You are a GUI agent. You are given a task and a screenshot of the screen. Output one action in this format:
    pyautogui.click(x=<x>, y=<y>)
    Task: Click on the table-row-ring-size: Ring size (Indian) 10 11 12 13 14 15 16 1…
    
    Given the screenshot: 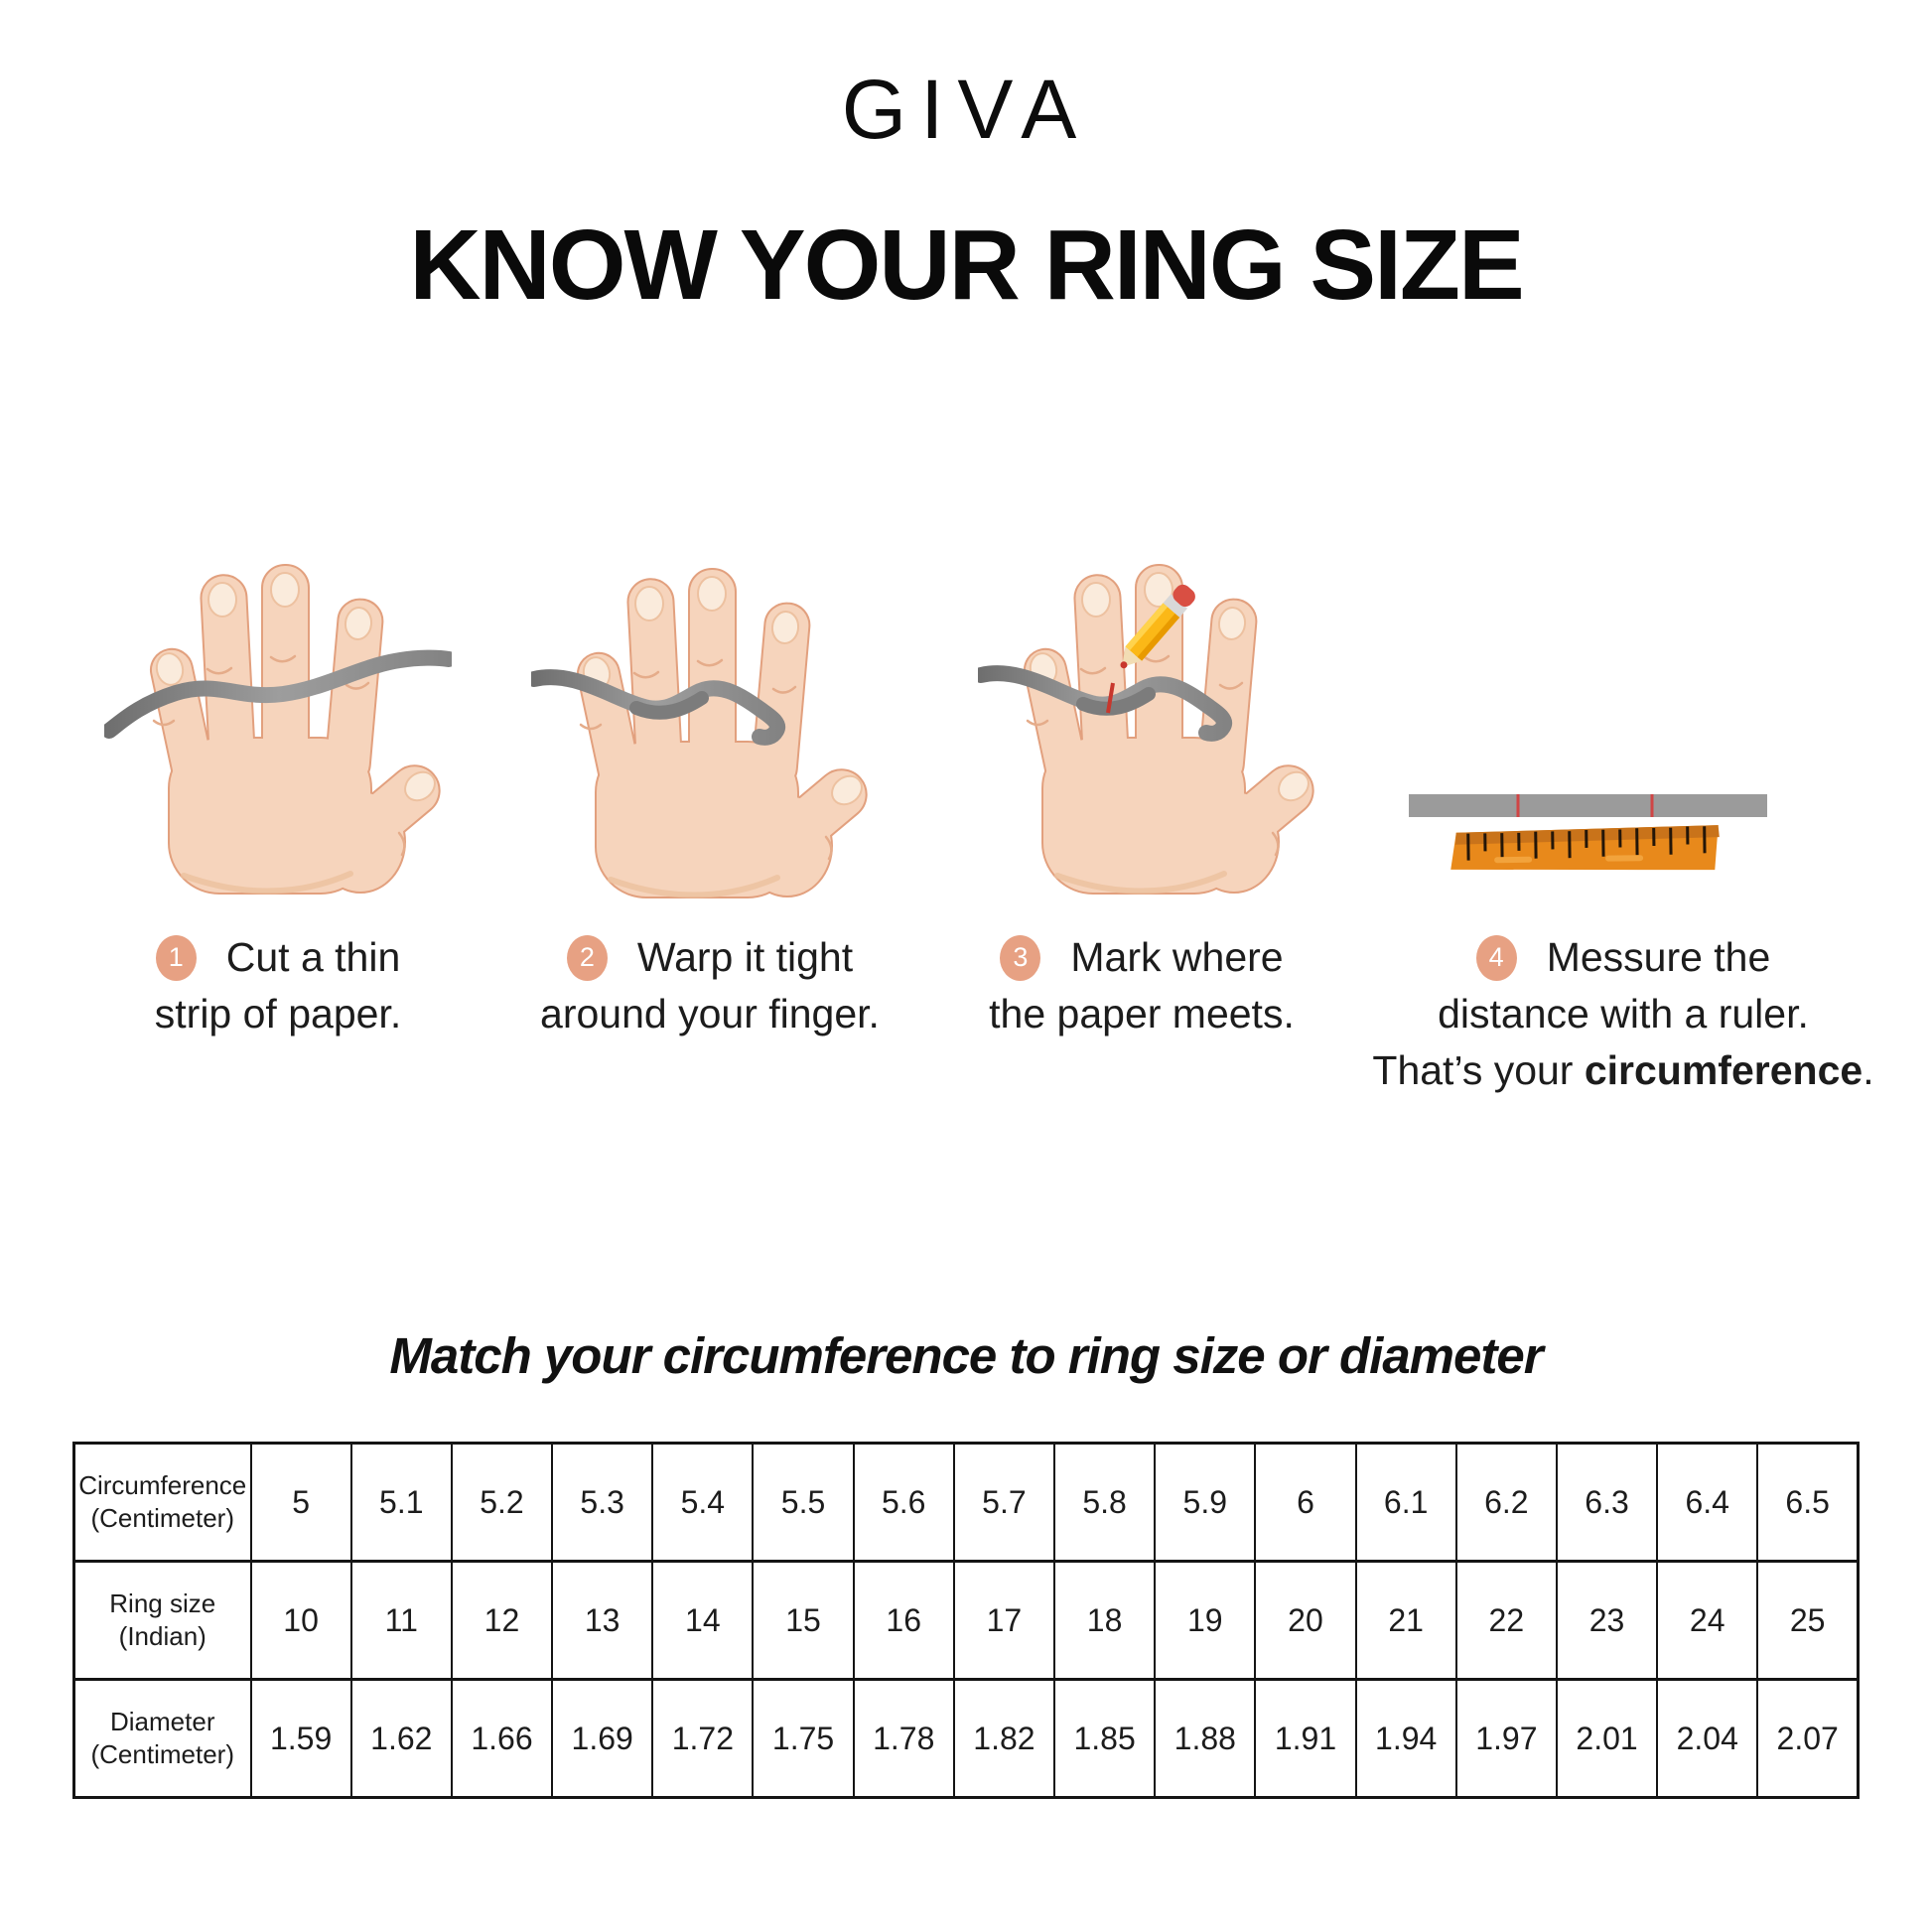 What is the action you would take?
    pyautogui.click(x=966, y=1621)
    